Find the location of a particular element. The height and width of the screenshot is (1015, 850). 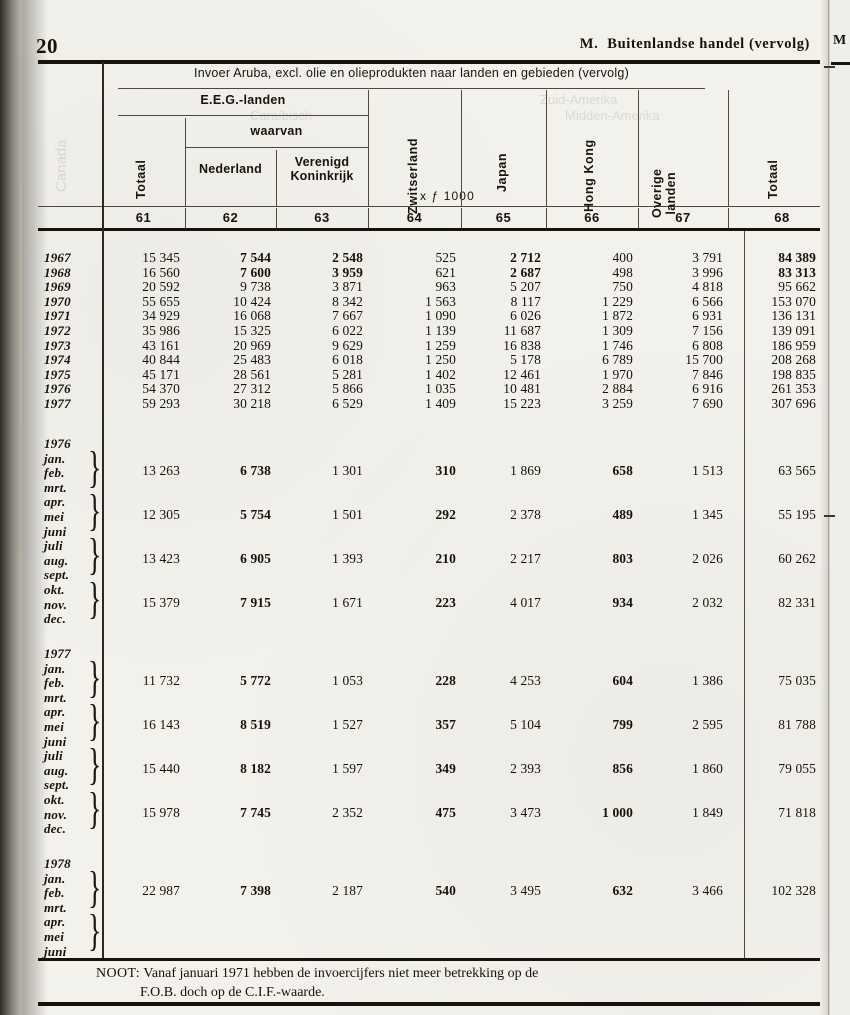

table-cell: 30 218 is located at coordinates (252, 403).